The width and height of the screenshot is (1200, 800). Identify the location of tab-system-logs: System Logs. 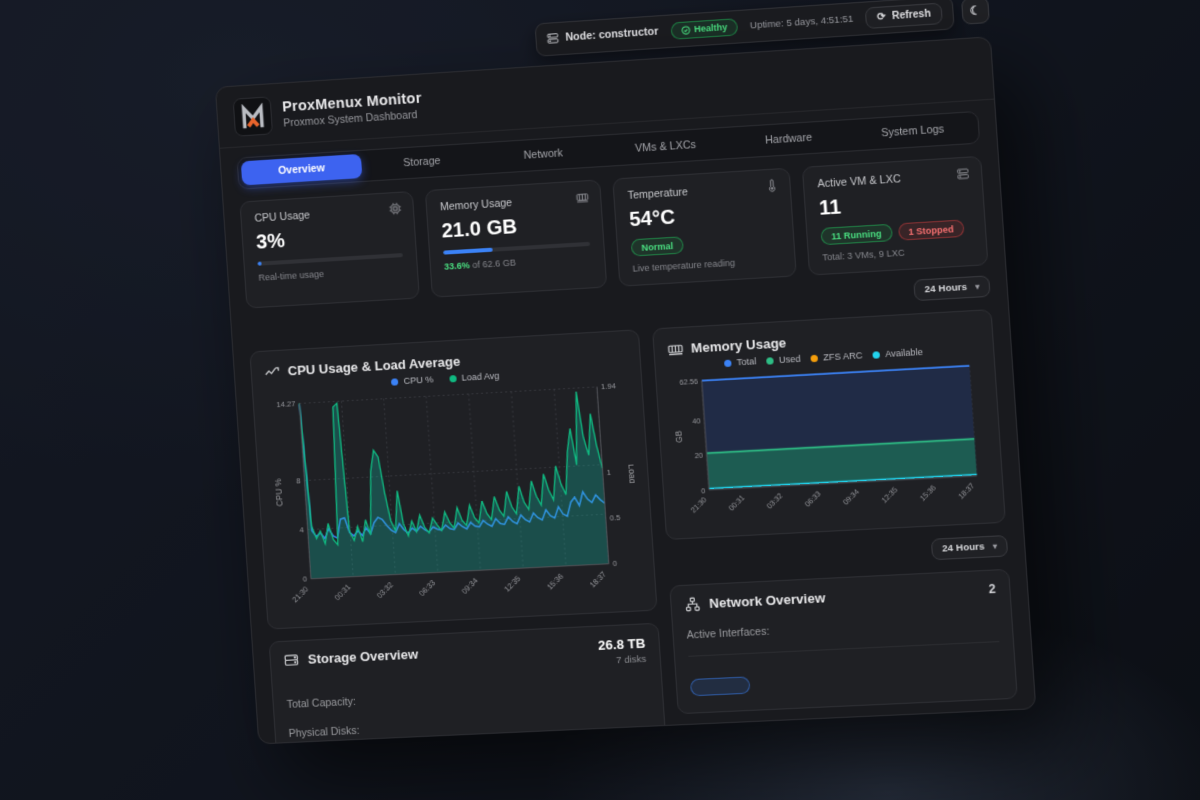
(912, 131).